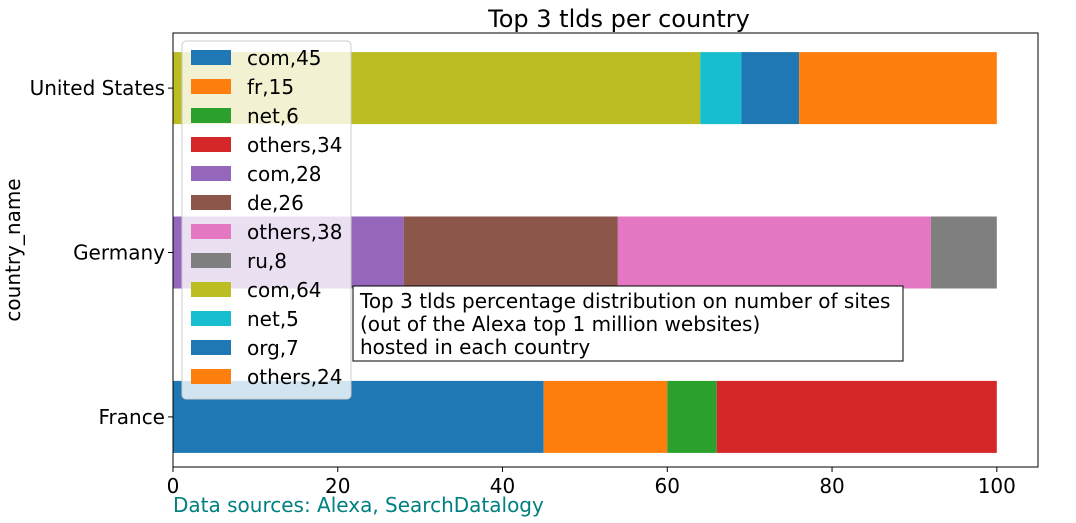  Describe the element at coordinates (273, 116) in the screenshot. I see `legend-label: net,6` at that location.